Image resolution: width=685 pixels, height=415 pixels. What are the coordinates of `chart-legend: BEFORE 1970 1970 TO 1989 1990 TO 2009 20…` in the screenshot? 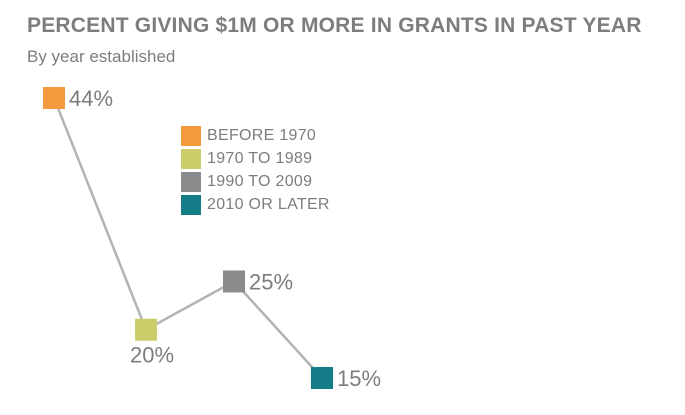 It's located at (255, 170).